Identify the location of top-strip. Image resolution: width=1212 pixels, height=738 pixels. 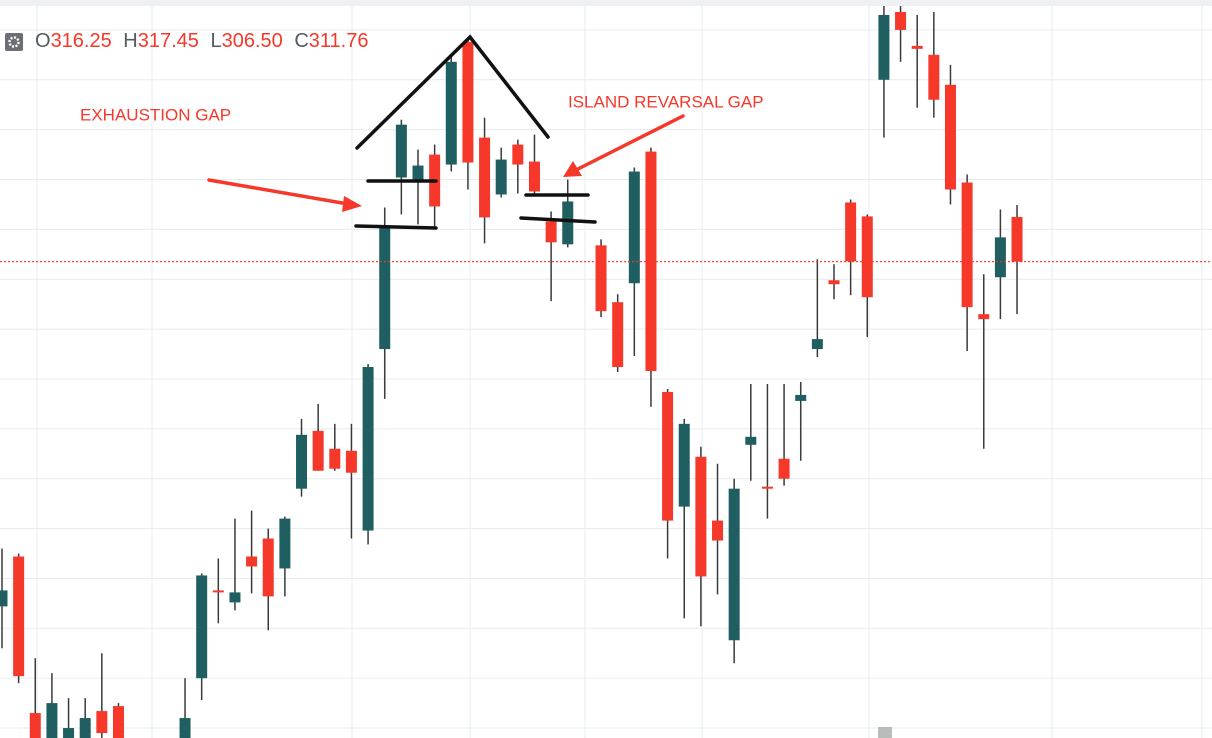
(606, 3).